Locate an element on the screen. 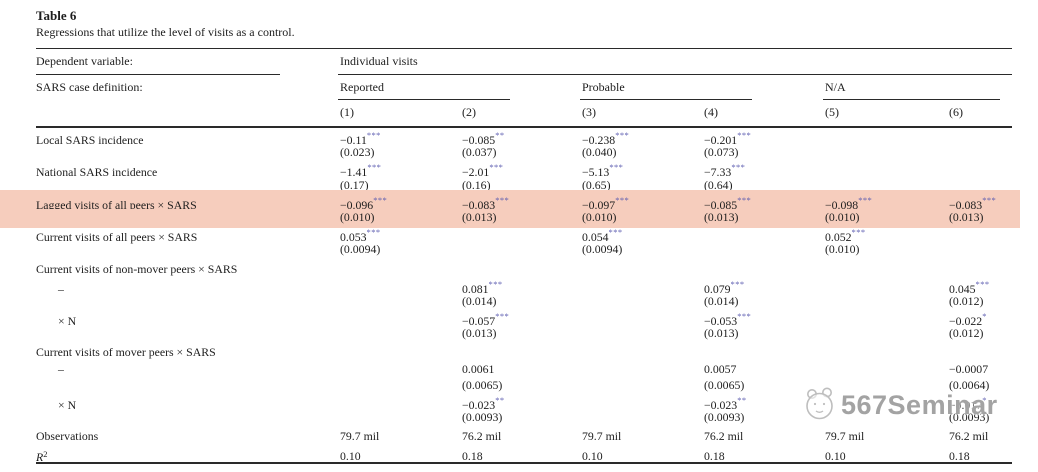 The width and height of the screenshot is (1038, 472). coefficient-cell: −2.01*** is located at coordinates (483, 171).